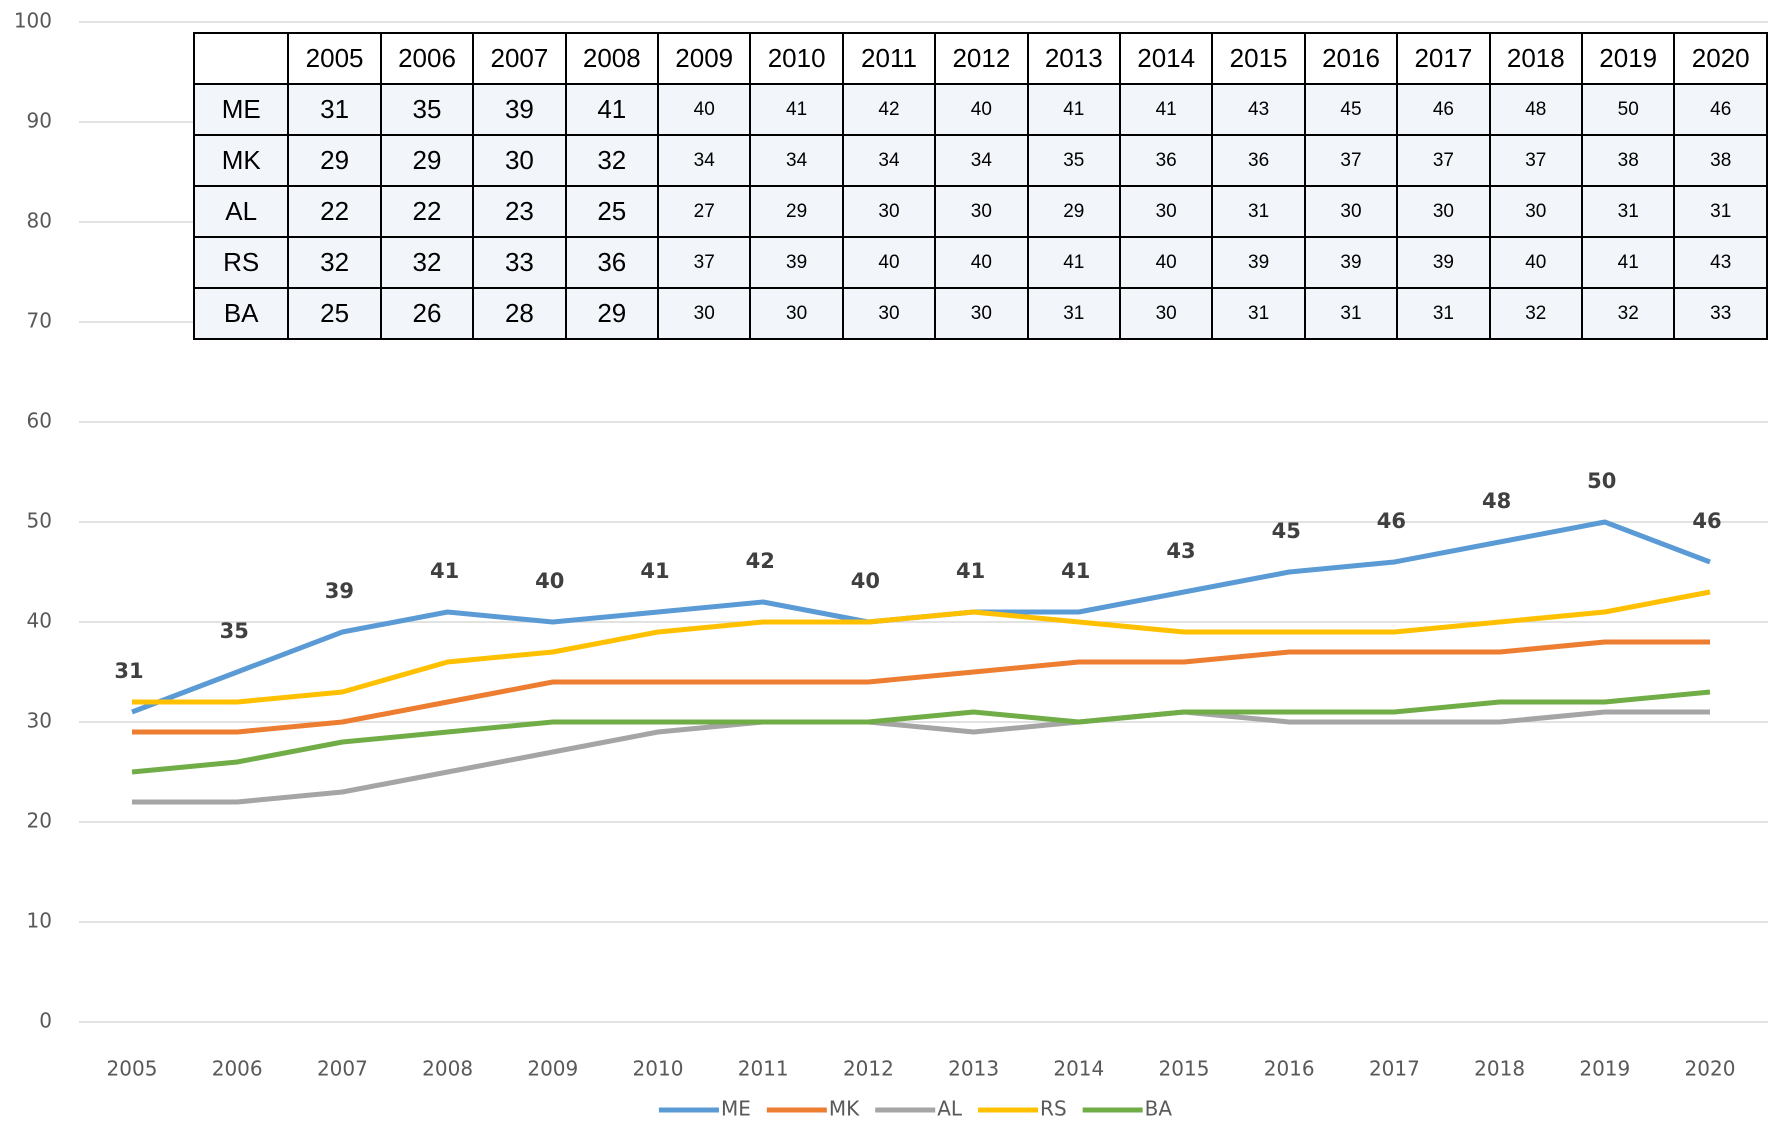  Describe the element at coordinates (1166, 58) in the screenshot. I see `table-header: 2014` at that location.